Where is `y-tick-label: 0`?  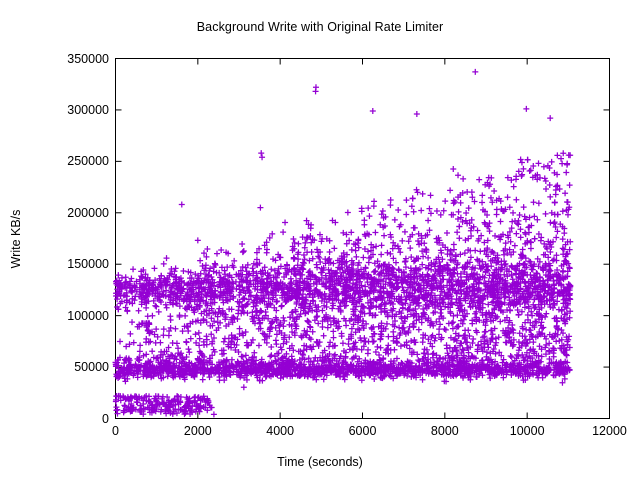
y-tick-label: 0 is located at coordinates (105, 418).